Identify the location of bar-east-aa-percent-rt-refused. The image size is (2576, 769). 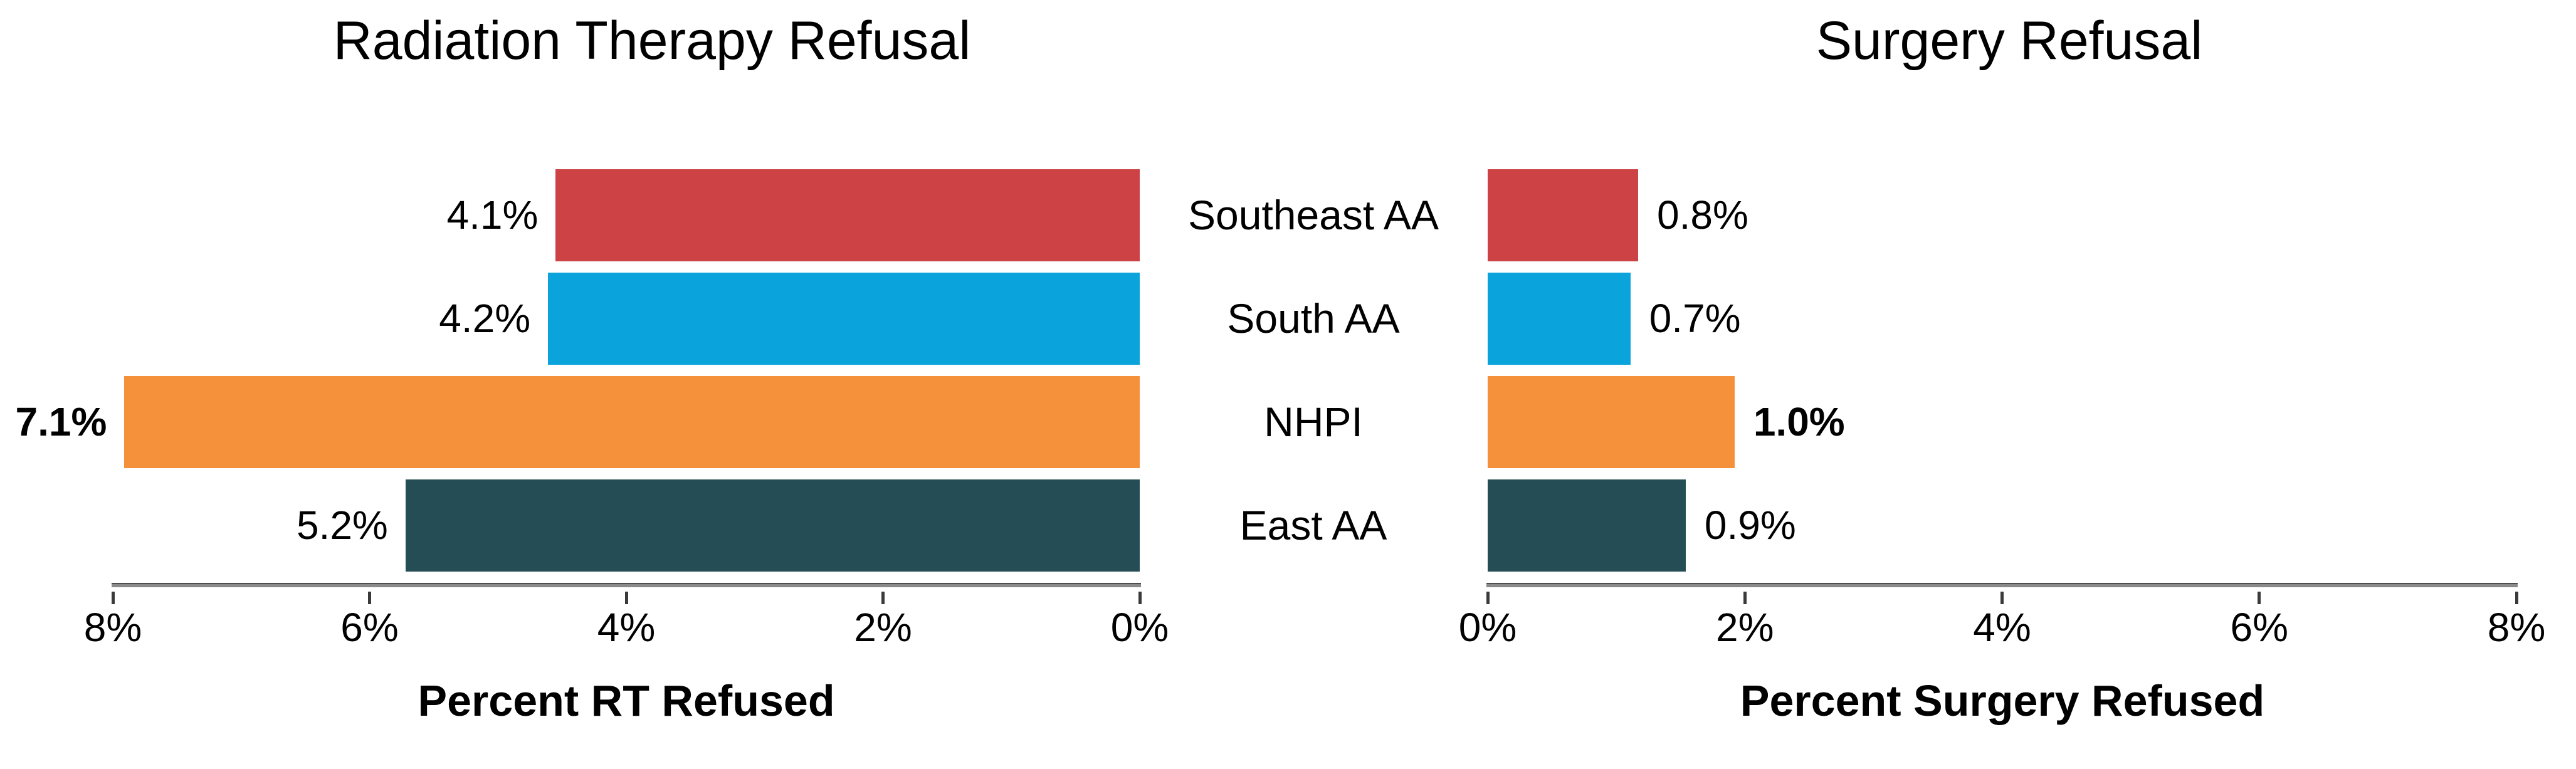
(772, 525).